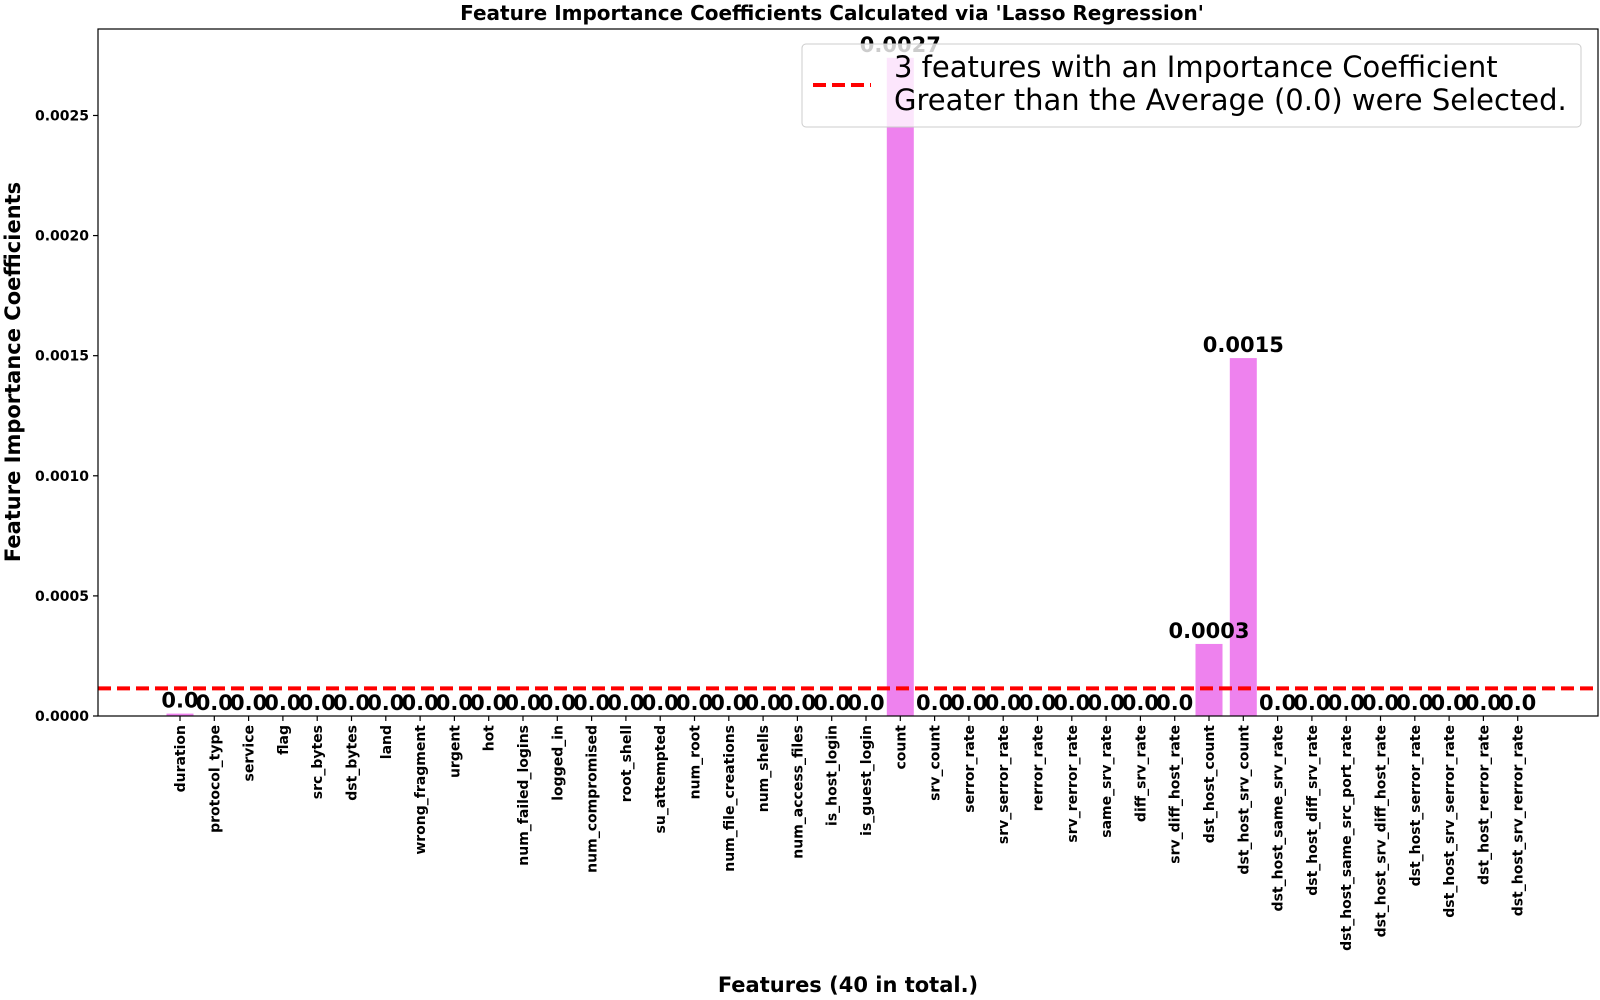  What do you see at coordinates (661, 779) in the screenshot?
I see `x-tick-label: su_attempted` at bounding box center [661, 779].